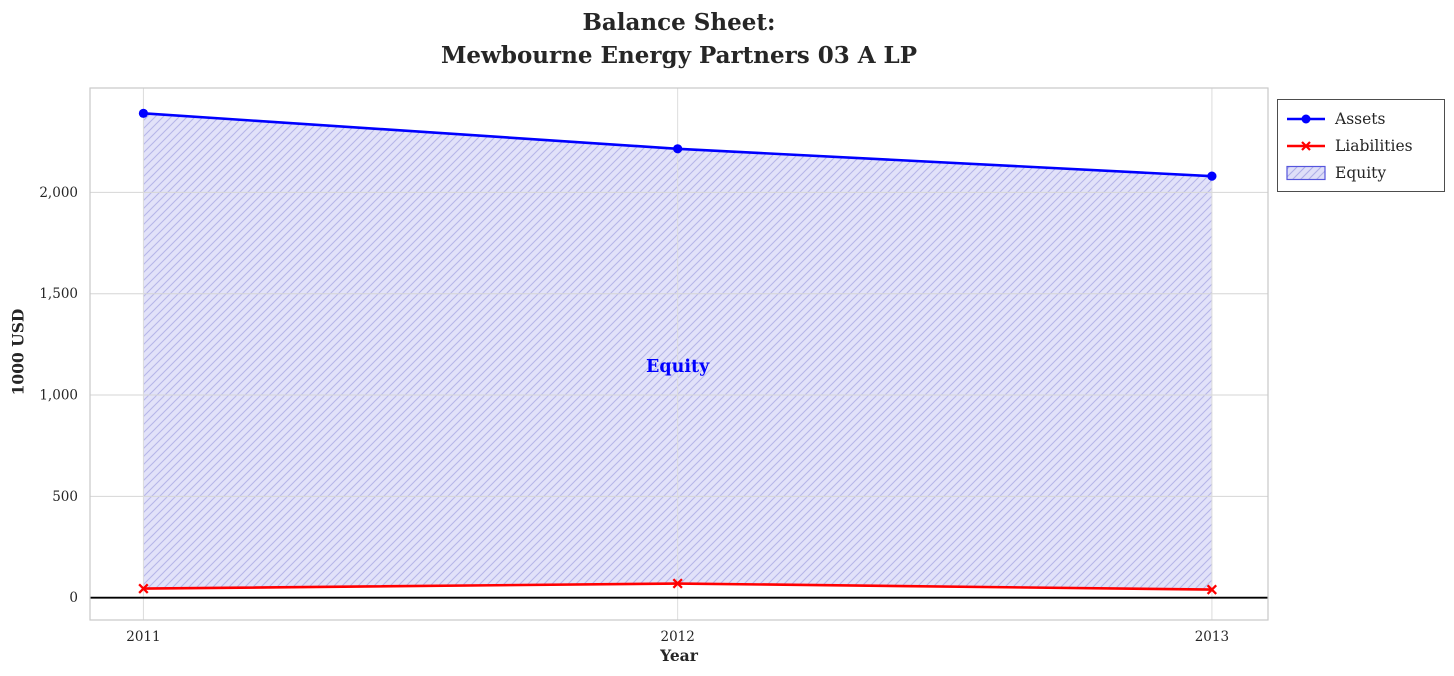 This screenshot has width=1454, height=676. Describe the element at coordinates (1306, 145) in the screenshot. I see `liabilities-line-icon` at that location.